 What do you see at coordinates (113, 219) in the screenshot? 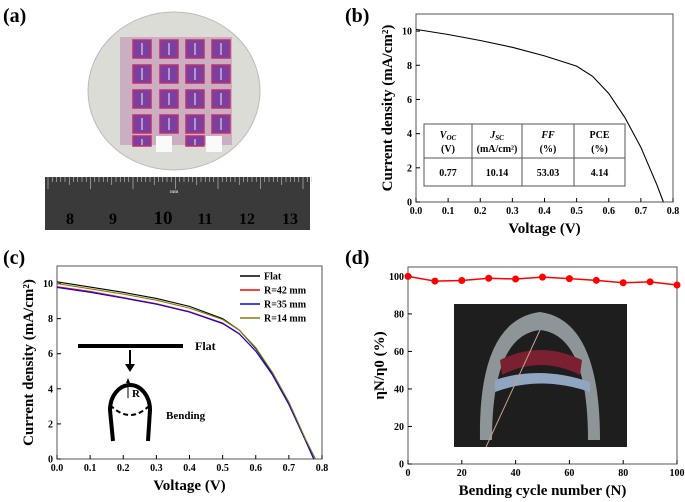
I see `ruler-number: 9` at bounding box center [113, 219].